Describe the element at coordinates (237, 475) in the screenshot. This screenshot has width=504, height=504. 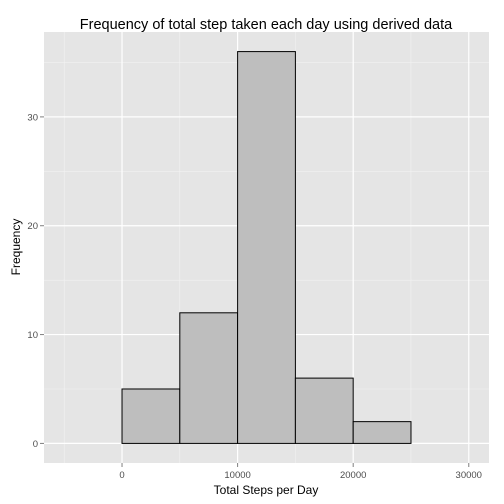
I see `x-tick-label: 10000` at that location.